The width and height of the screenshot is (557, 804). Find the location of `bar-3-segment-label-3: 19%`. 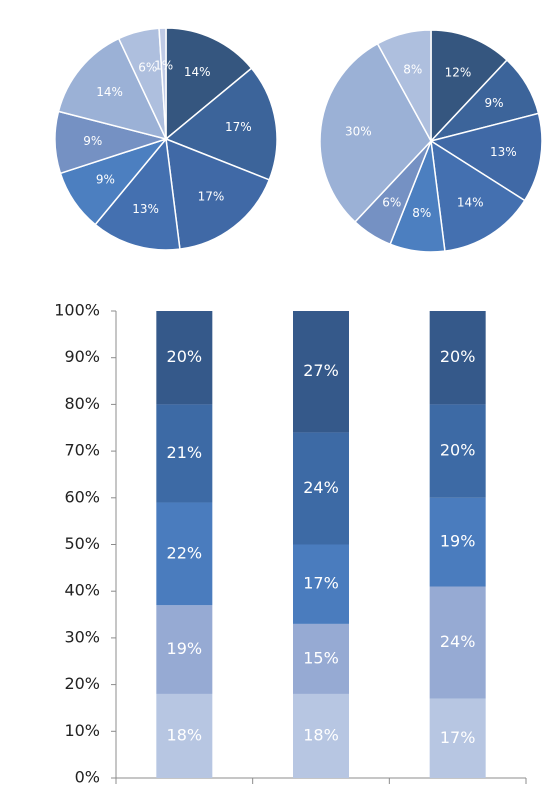

bar-3-segment-label-3: 19% is located at coordinates (458, 541).